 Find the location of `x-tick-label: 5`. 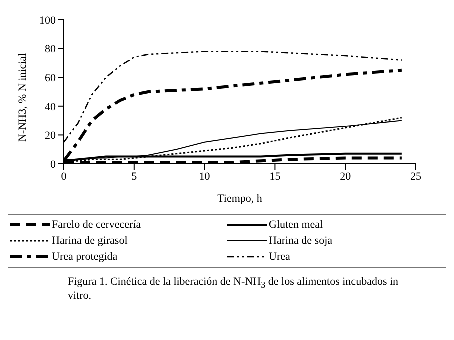

x-tick-label: 5 is located at coordinates (135, 176).